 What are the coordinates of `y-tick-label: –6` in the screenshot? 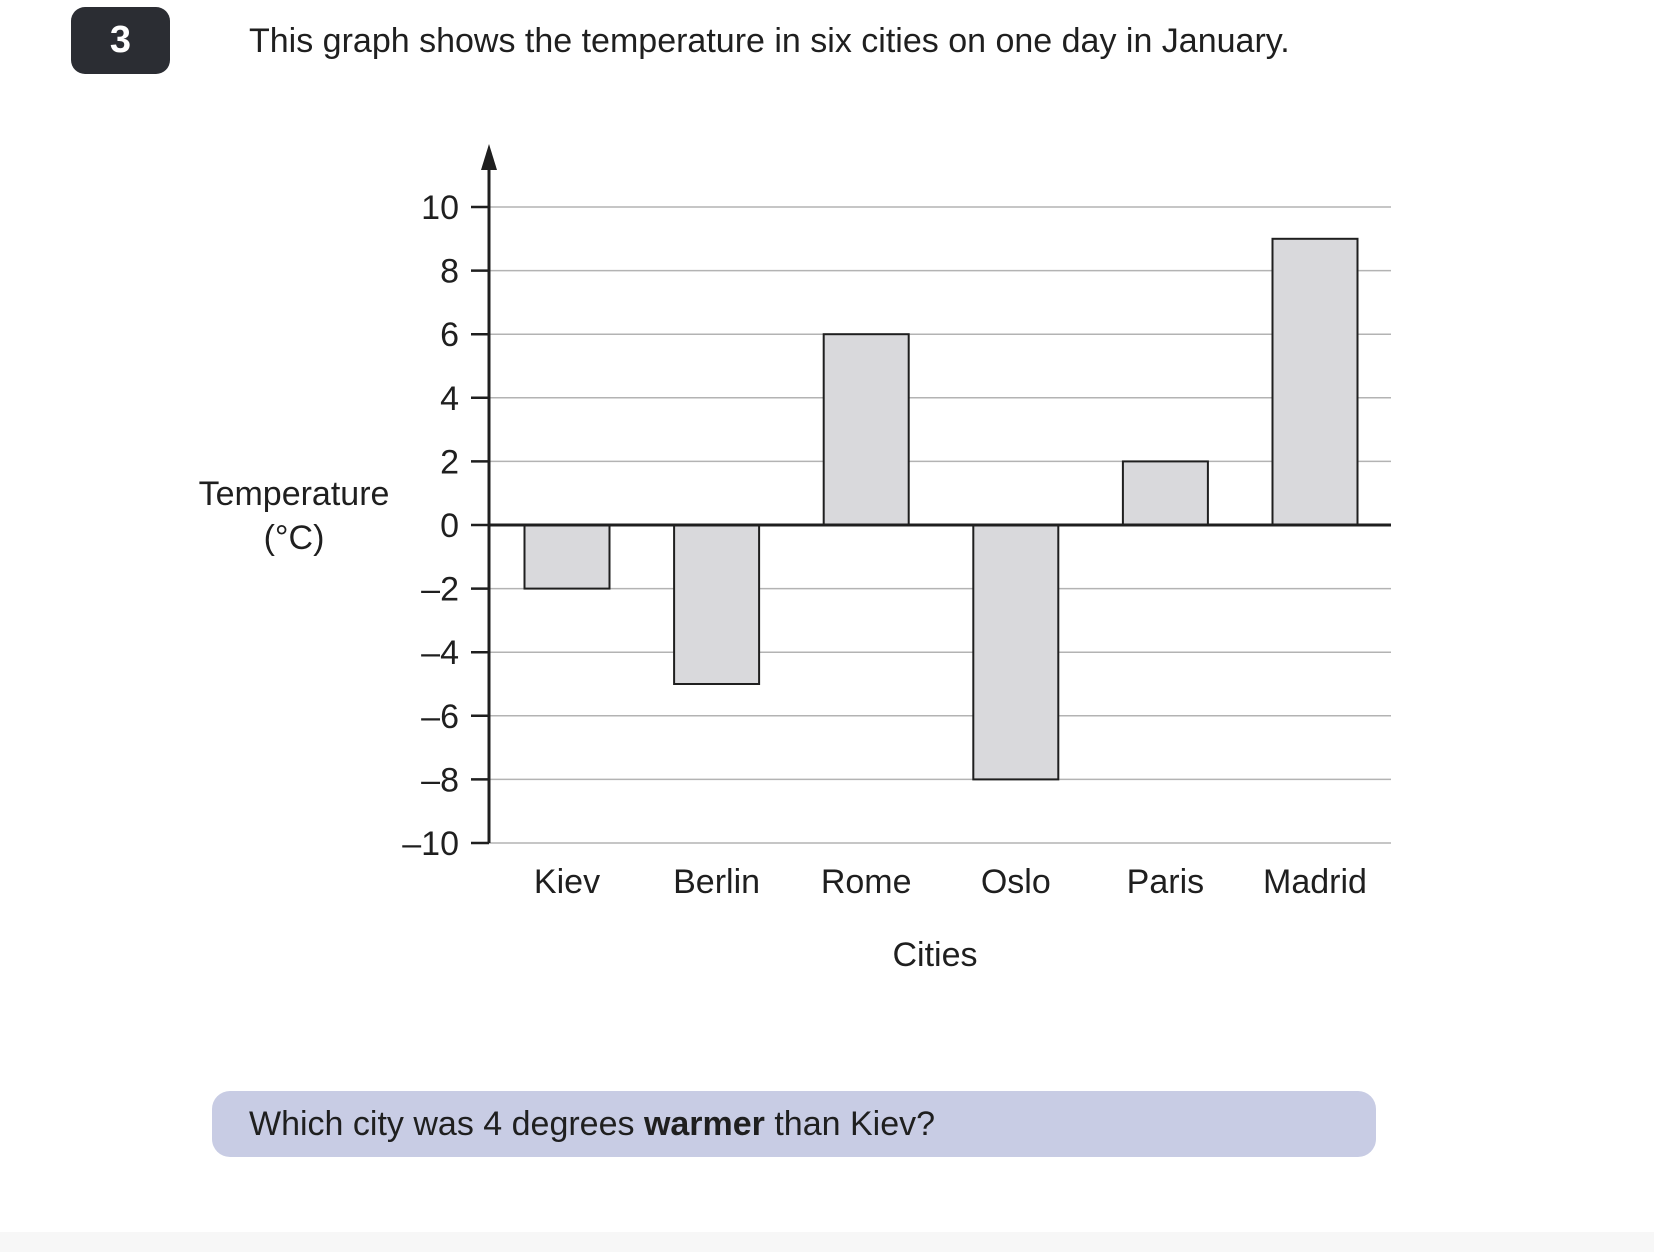 It's located at (440, 717).